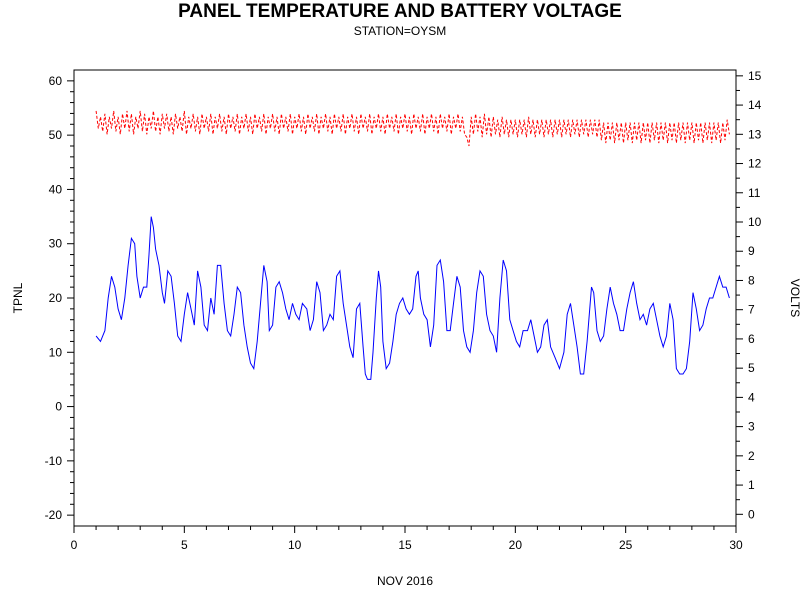 The image size is (800, 600). I want to click on y-left-tick-label: 10, so click(56, 352).